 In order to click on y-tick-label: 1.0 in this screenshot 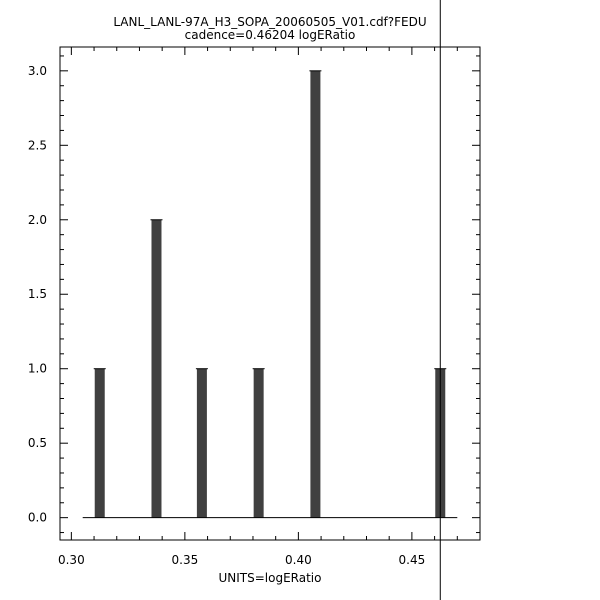, I will do `click(37, 369)`.